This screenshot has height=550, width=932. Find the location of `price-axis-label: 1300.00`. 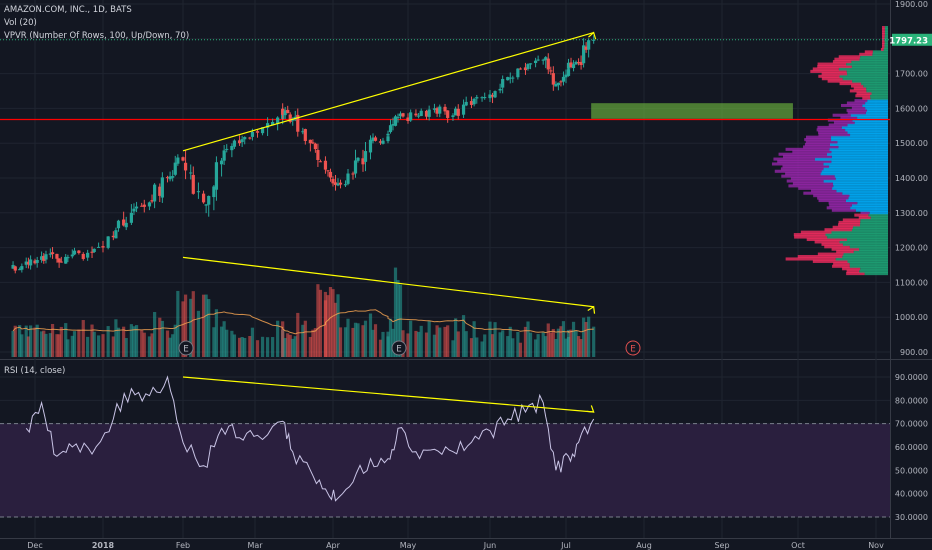

price-axis-label: 1300.00 is located at coordinates (911, 213).